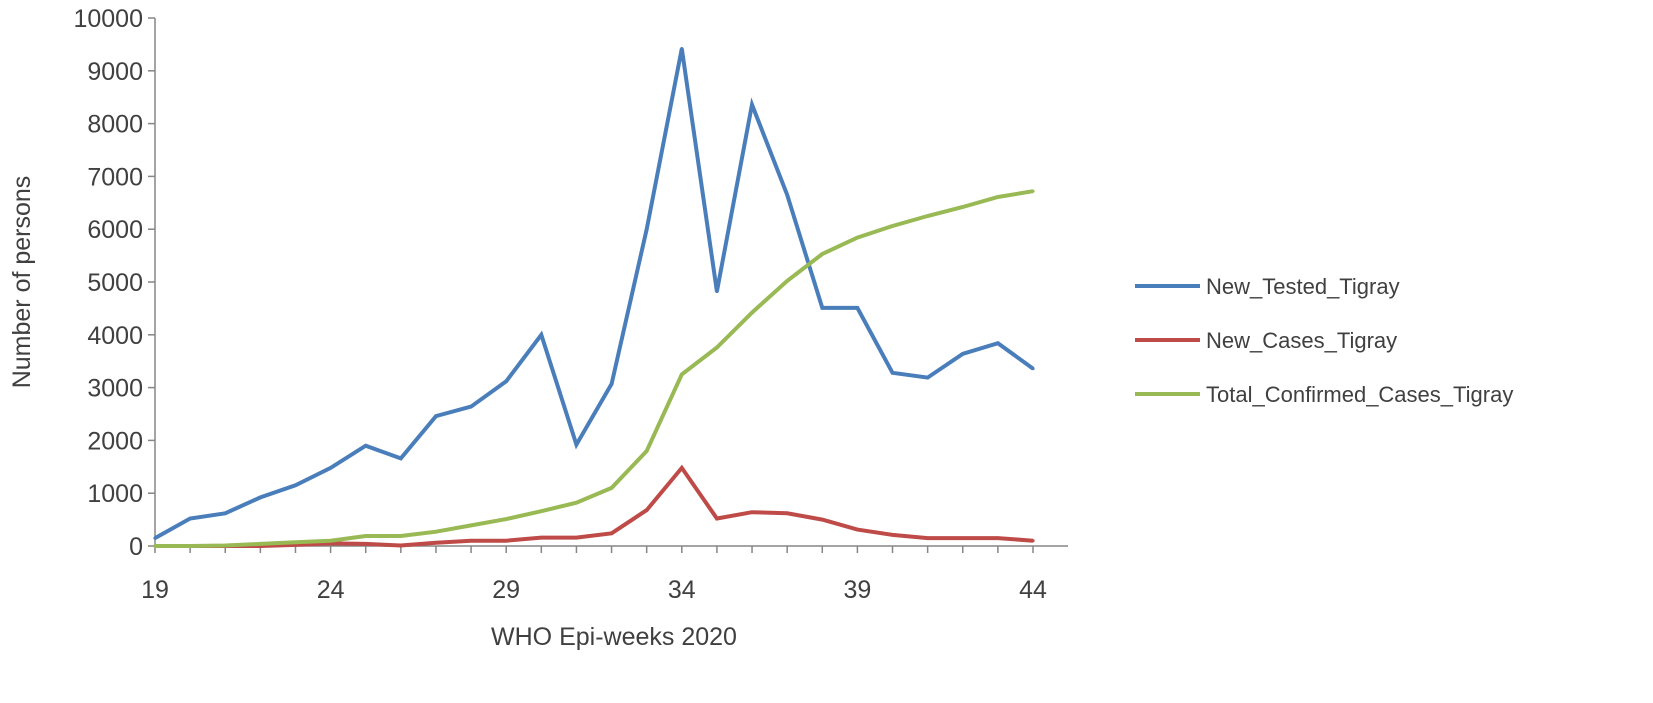 Image resolution: width=1653 pixels, height=703 pixels. I want to click on x-tick-label: 24, so click(331, 590).